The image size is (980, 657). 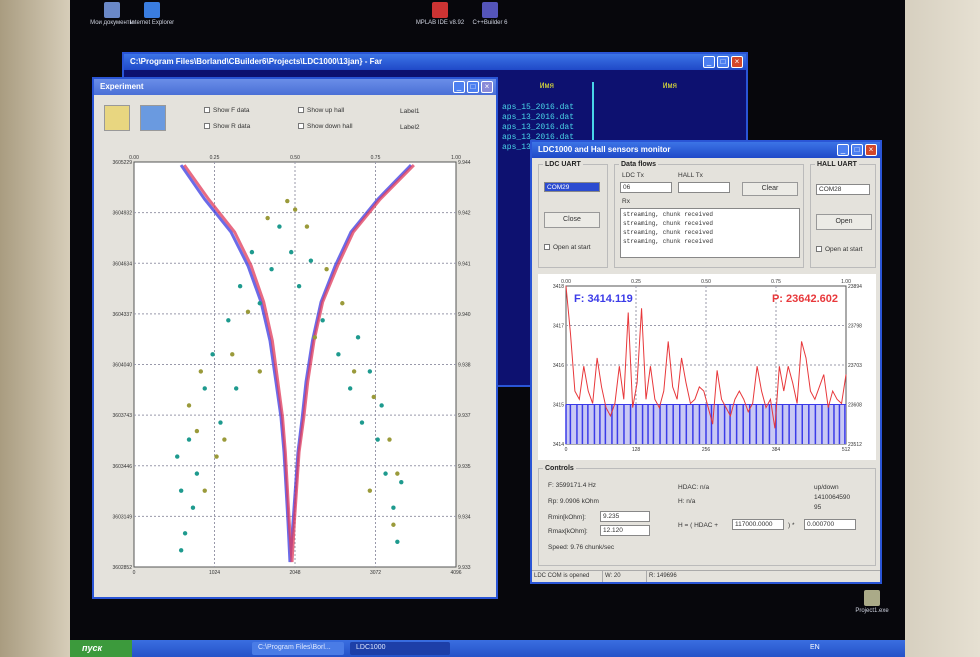 I want to click on top-tick-label: 0.00, so click(x=566, y=282).